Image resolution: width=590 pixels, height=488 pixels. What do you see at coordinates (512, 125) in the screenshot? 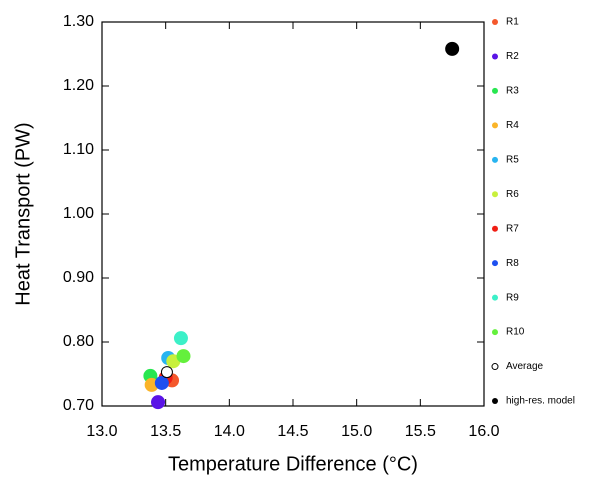
I see `legend-label: R4` at bounding box center [512, 125].